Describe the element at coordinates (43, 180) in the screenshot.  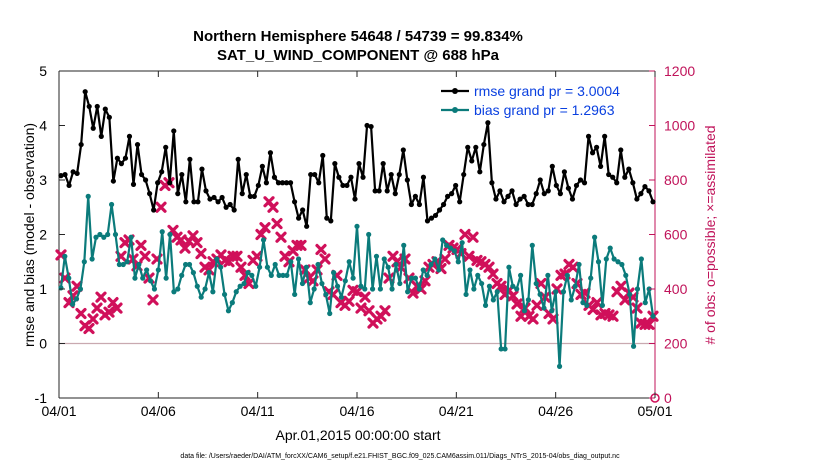
I see `y-tick-label: 3` at that location.